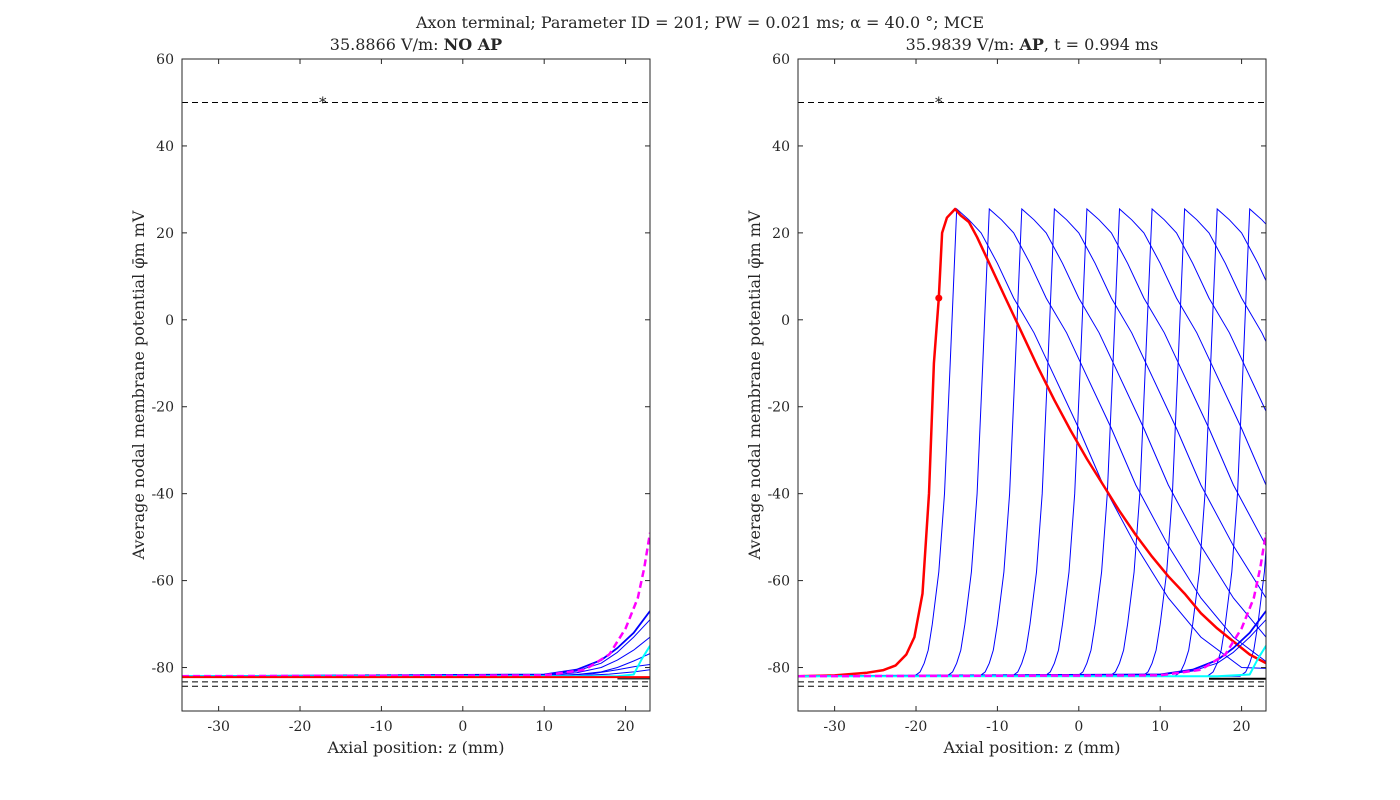 The width and height of the screenshot is (1400, 800). I want to click on ap-snapshot-line, so click(1032, 610).